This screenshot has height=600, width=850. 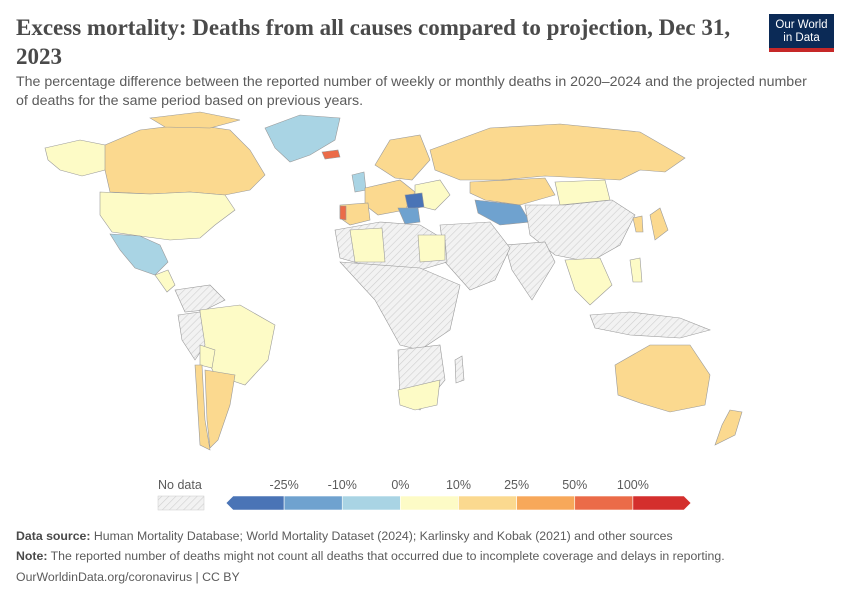 I want to click on note-label: Note:, so click(x=32, y=556).